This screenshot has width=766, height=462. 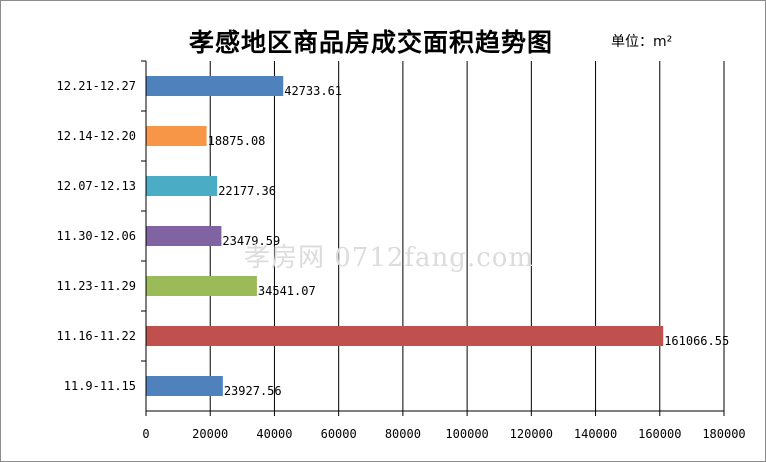 I want to click on data-label: 34541.07, so click(x=287, y=291).